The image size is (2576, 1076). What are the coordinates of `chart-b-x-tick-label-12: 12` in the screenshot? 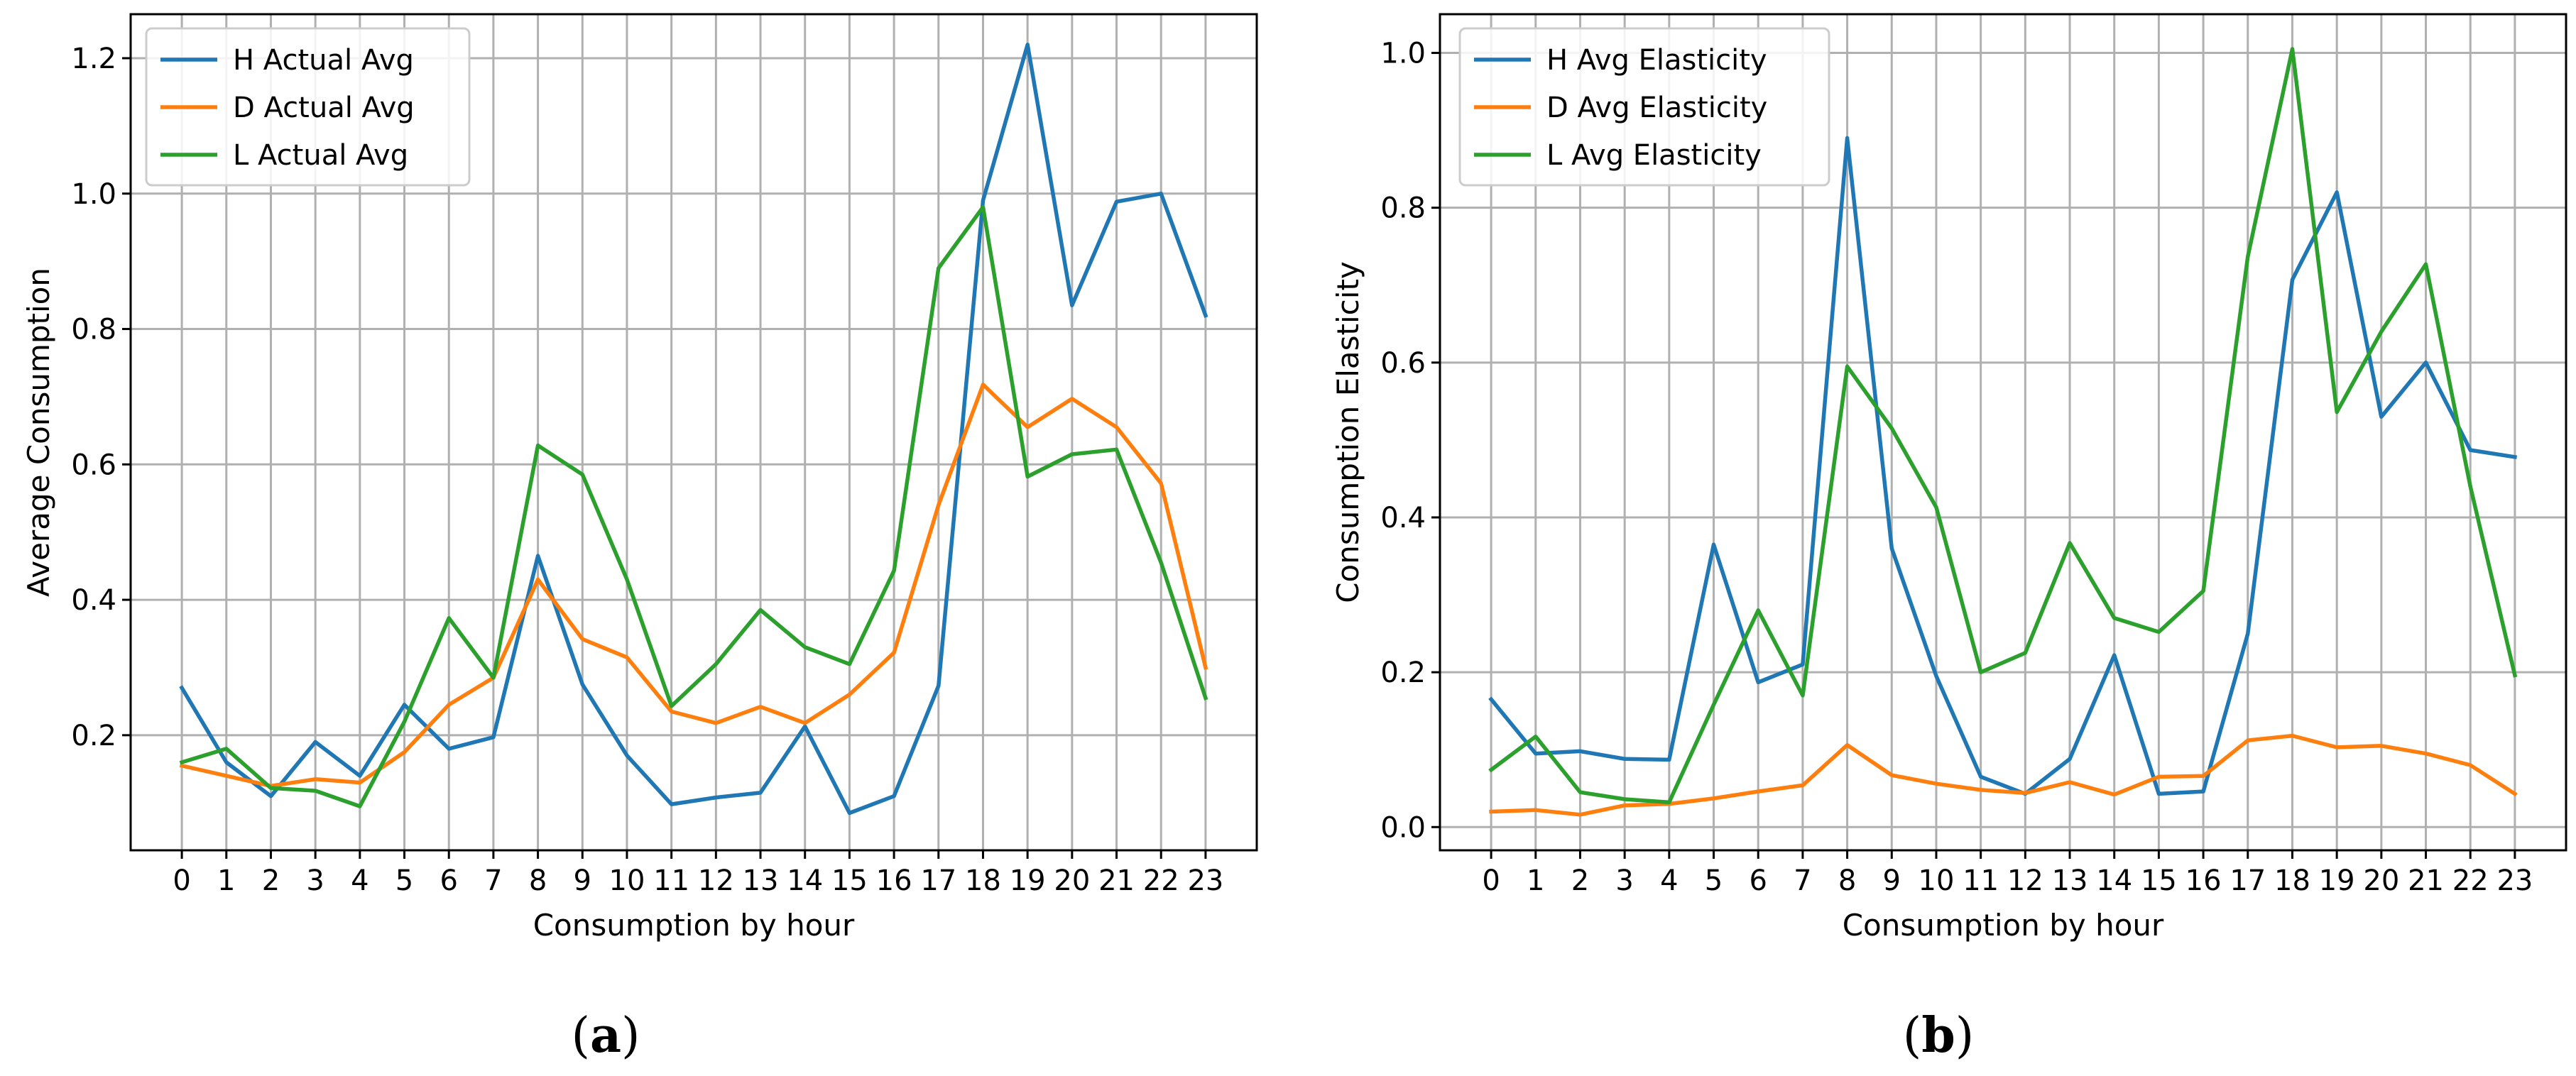 It's located at (2025, 881).